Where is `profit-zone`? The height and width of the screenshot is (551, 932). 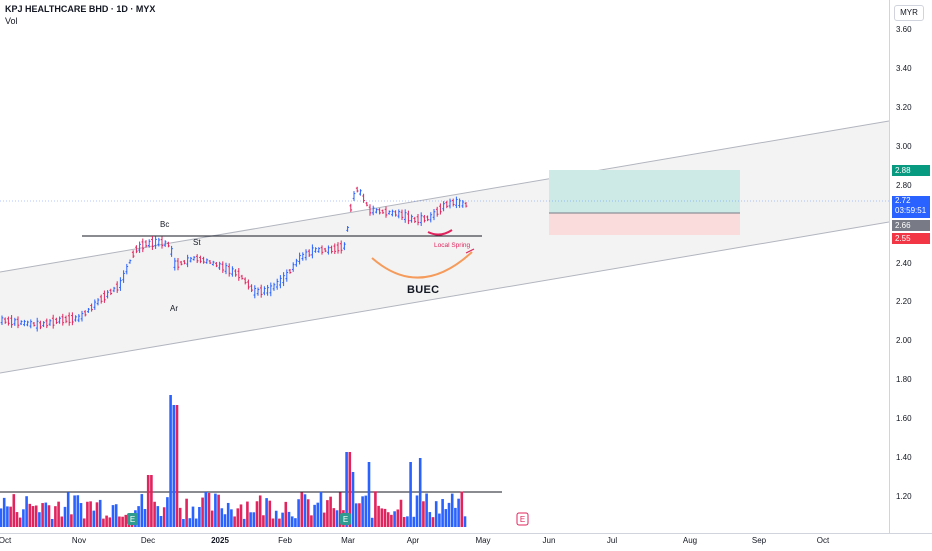
profit-zone is located at coordinates (644, 191).